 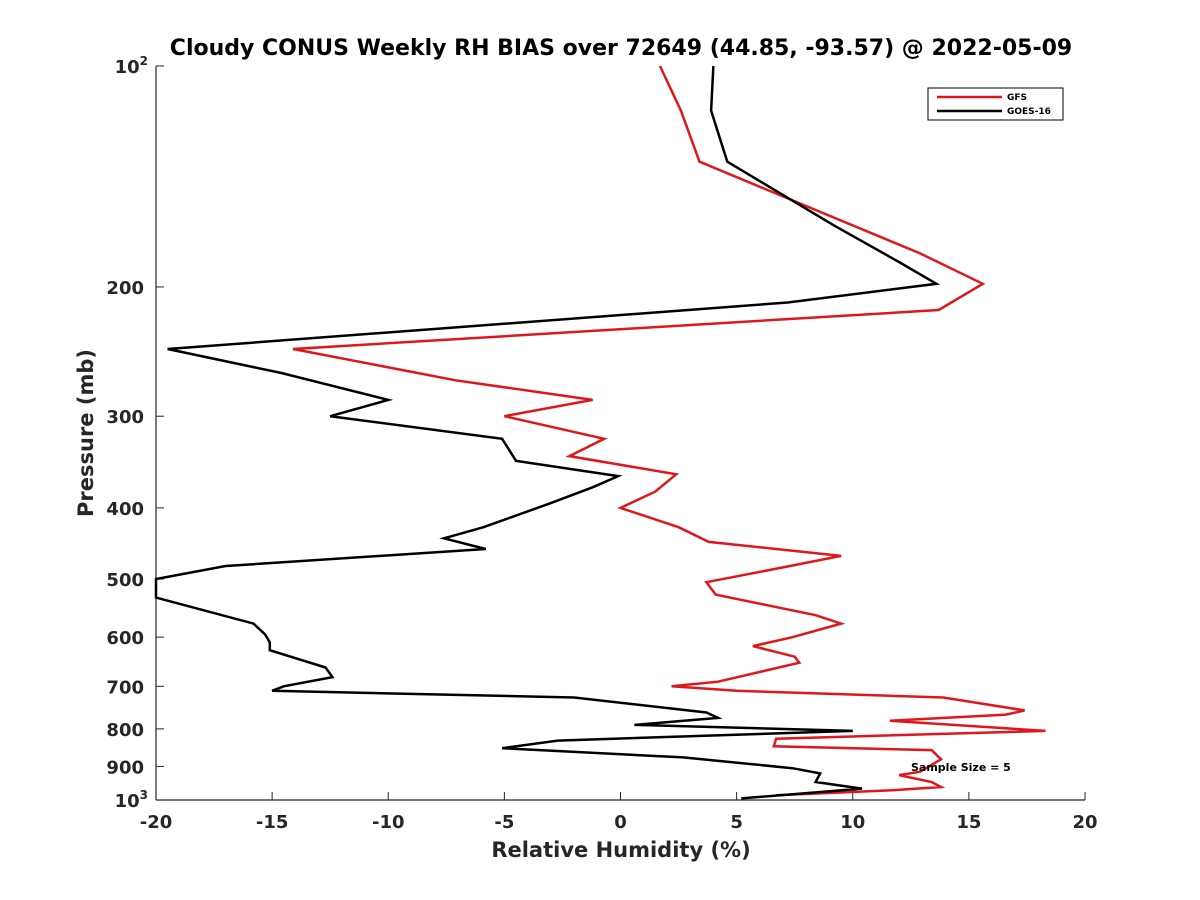 What do you see at coordinates (272, 822) in the screenshot?
I see `x-tick-label: -15` at bounding box center [272, 822].